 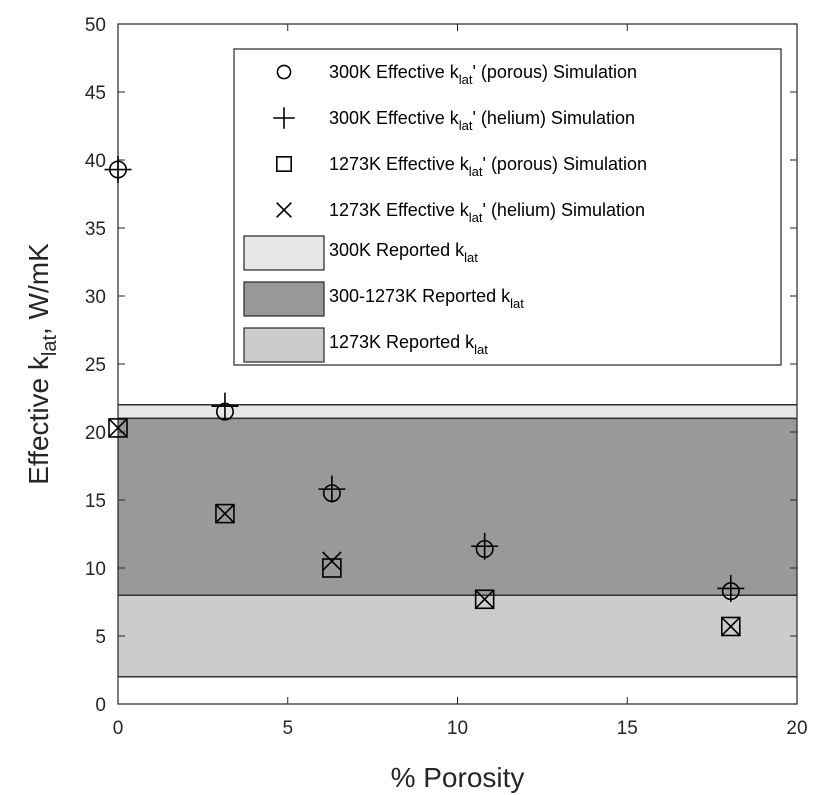 I want to click on legend-marker-plus, so click(x=284, y=118).